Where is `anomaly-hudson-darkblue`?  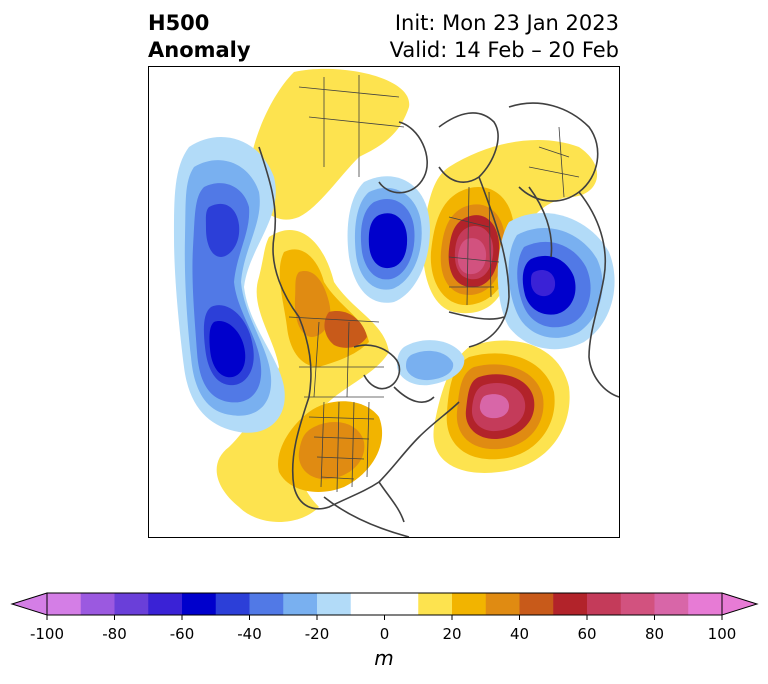 anomaly-hudson-darkblue is located at coordinates (388, 241).